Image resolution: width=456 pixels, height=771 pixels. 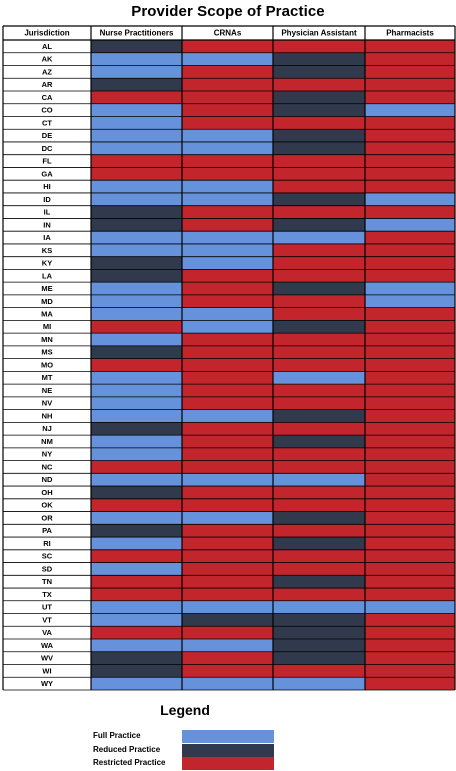 I want to click on legend-item-restricted: Restricted Practice, so click(x=228, y=763).